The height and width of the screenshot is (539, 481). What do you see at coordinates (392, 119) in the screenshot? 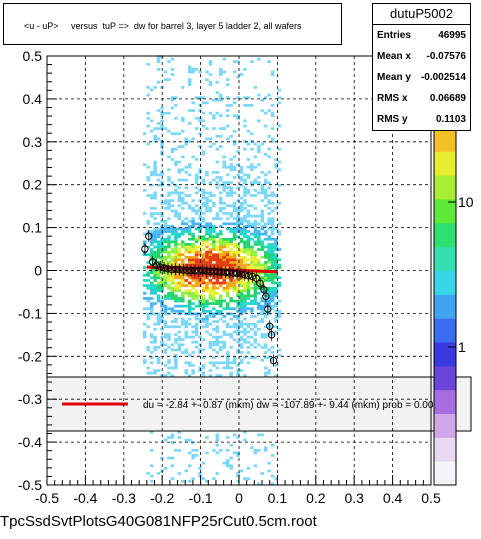
I see `stats-label: RMS y` at bounding box center [392, 119].